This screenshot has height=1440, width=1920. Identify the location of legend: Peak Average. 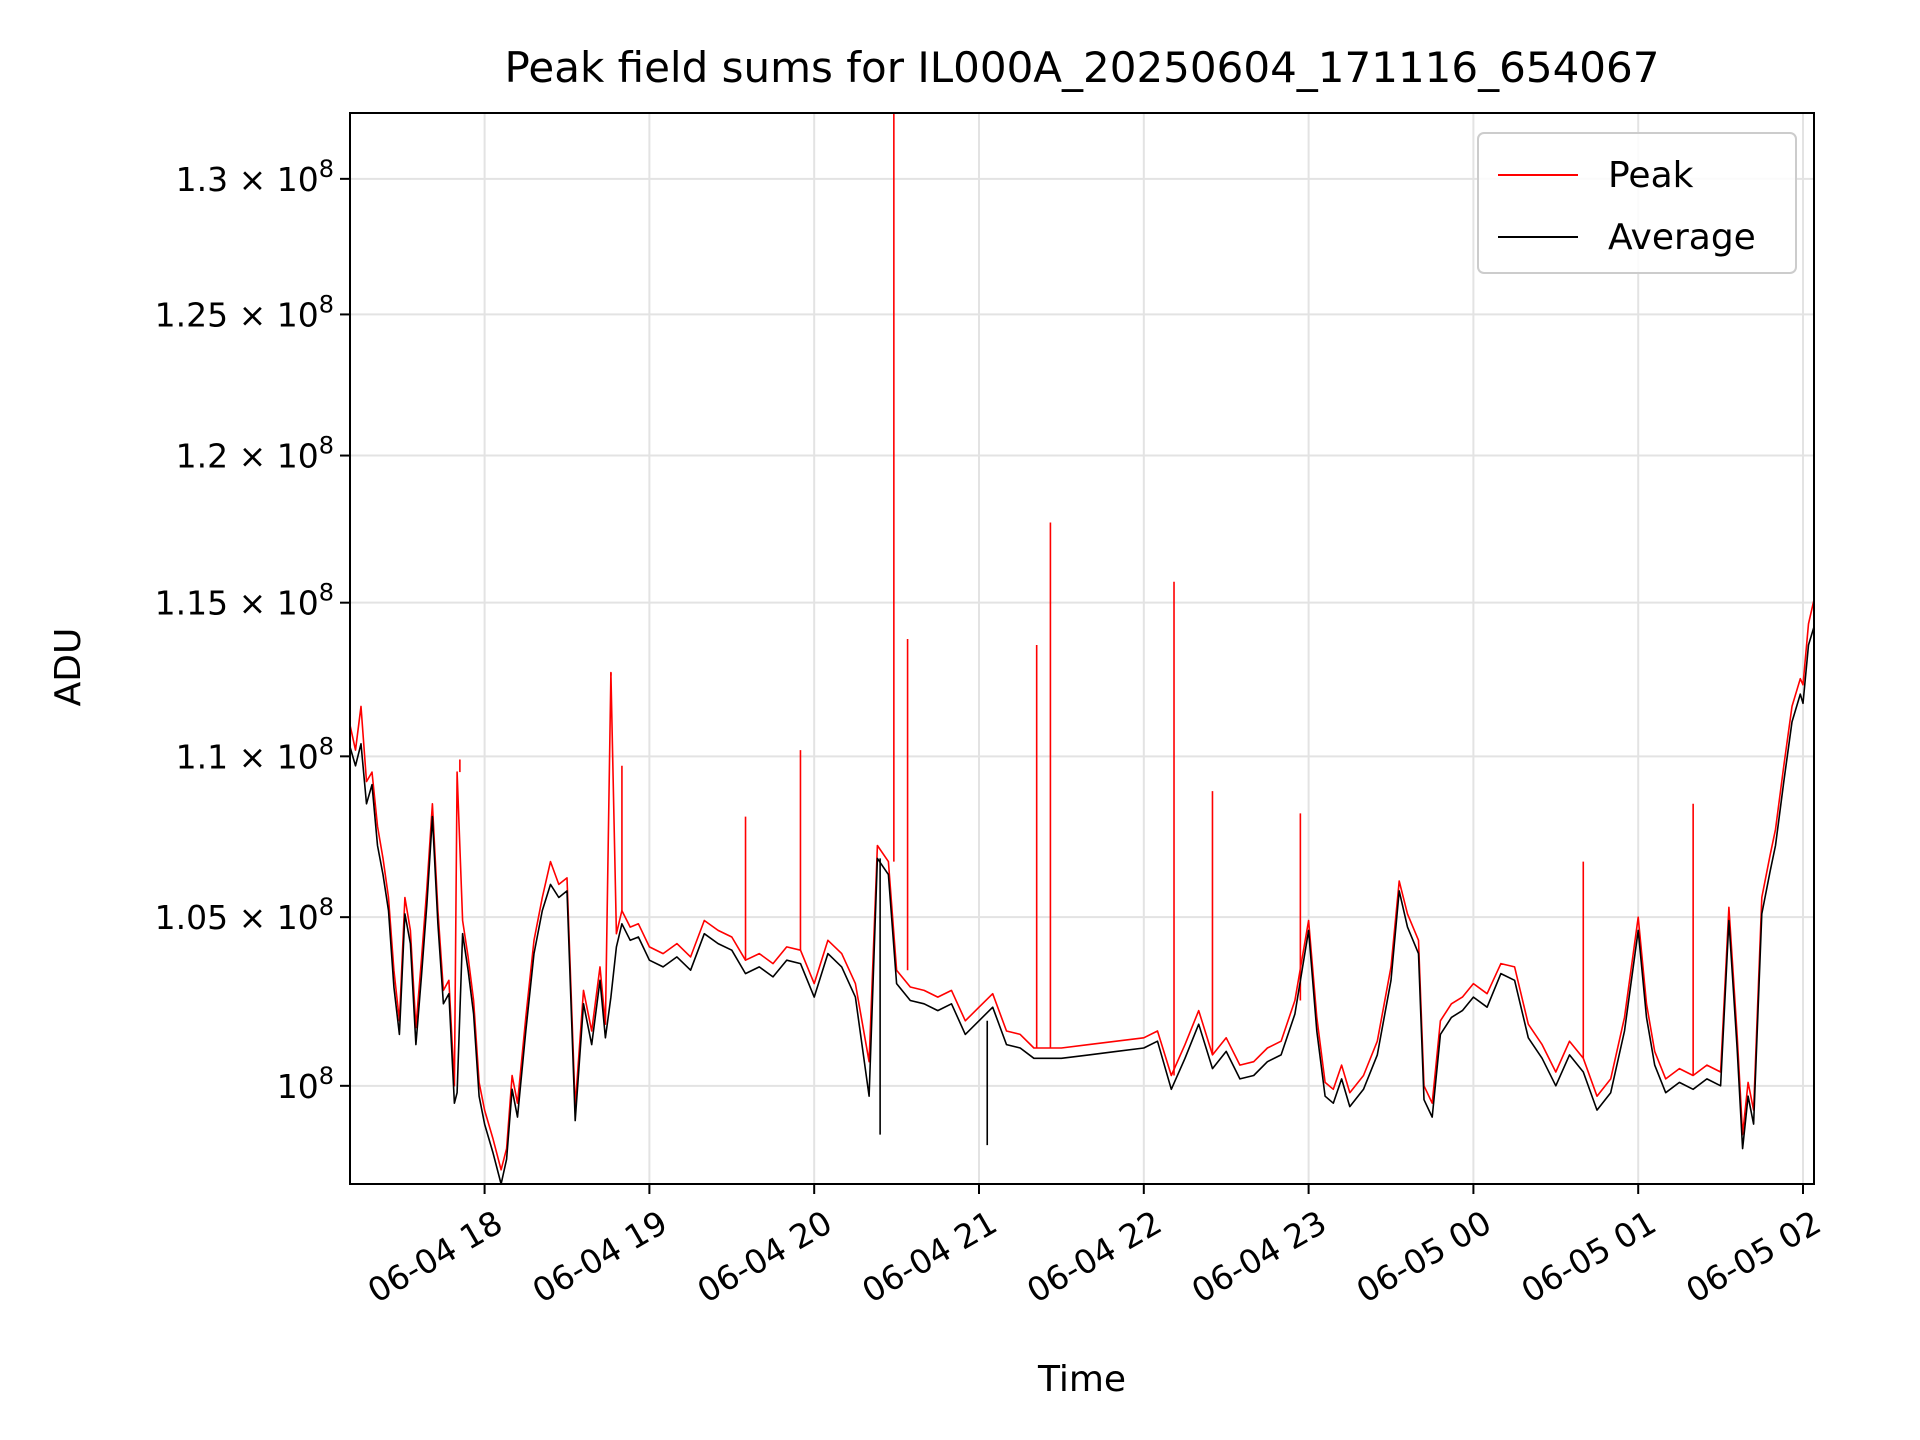
(1637, 203).